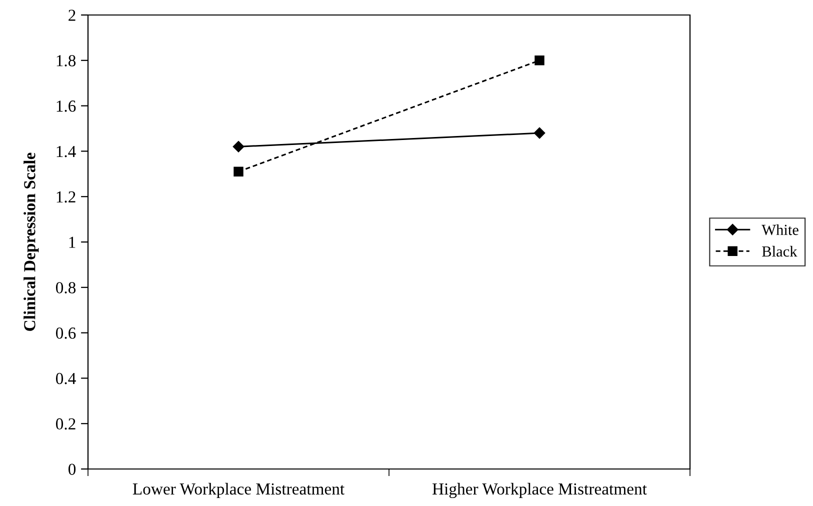  Describe the element at coordinates (66, 60) in the screenshot. I see `y-tick-label: 1.8` at that location.